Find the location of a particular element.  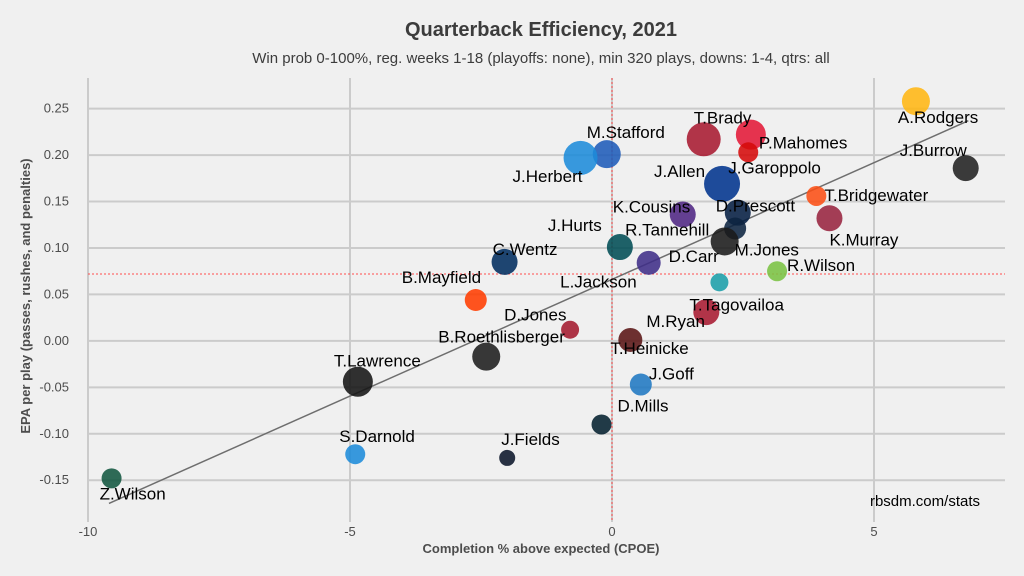

y-tick-label: 0.25 is located at coordinates (56, 108).